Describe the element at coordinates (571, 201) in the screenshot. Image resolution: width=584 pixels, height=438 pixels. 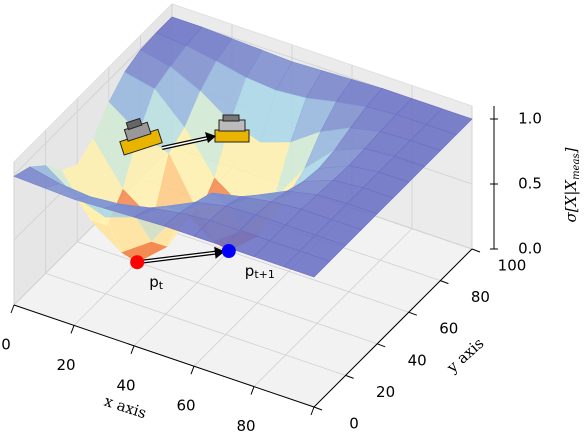
I see `z-label-main: σ[X|X` at that location.